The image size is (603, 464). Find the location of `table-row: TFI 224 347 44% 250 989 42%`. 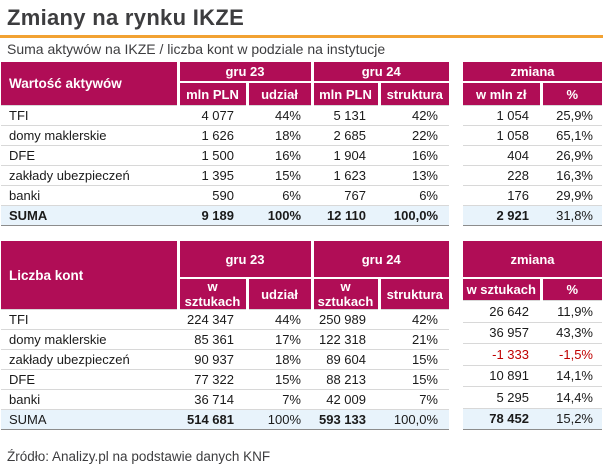

table-row: TFI 224 347 44% 250 989 42% is located at coordinates (225, 319).